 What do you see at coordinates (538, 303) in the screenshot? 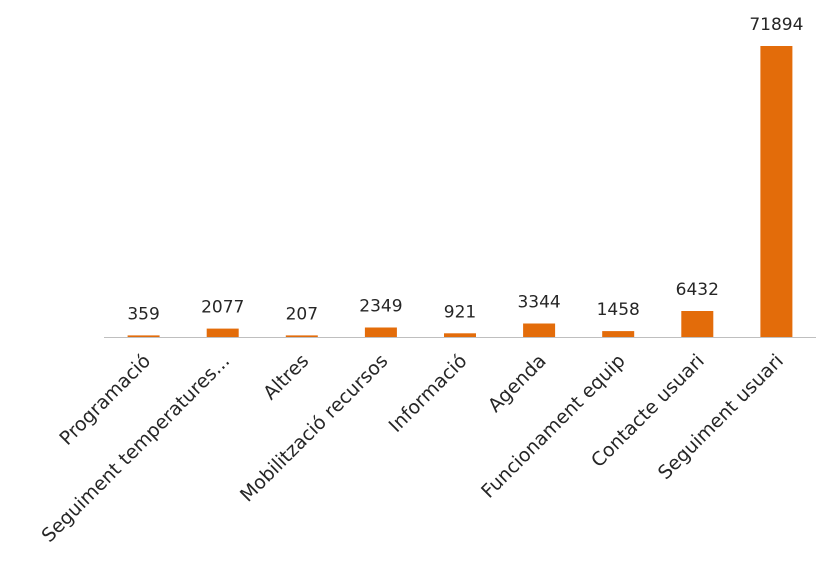
I see `value-label-6: 3344` at bounding box center [538, 303].